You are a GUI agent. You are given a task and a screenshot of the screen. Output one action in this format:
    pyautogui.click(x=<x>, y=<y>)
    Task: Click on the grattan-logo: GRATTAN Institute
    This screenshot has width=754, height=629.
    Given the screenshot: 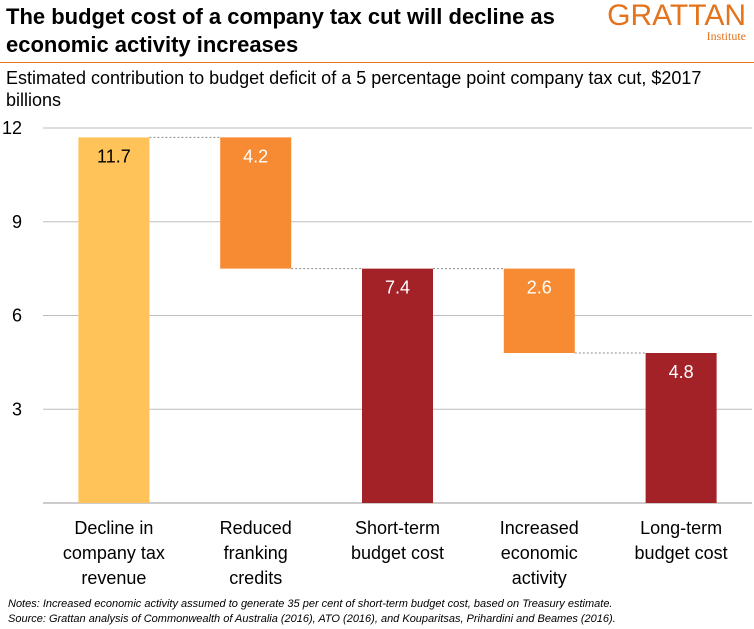 What is the action you would take?
    pyautogui.click(x=676, y=21)
    